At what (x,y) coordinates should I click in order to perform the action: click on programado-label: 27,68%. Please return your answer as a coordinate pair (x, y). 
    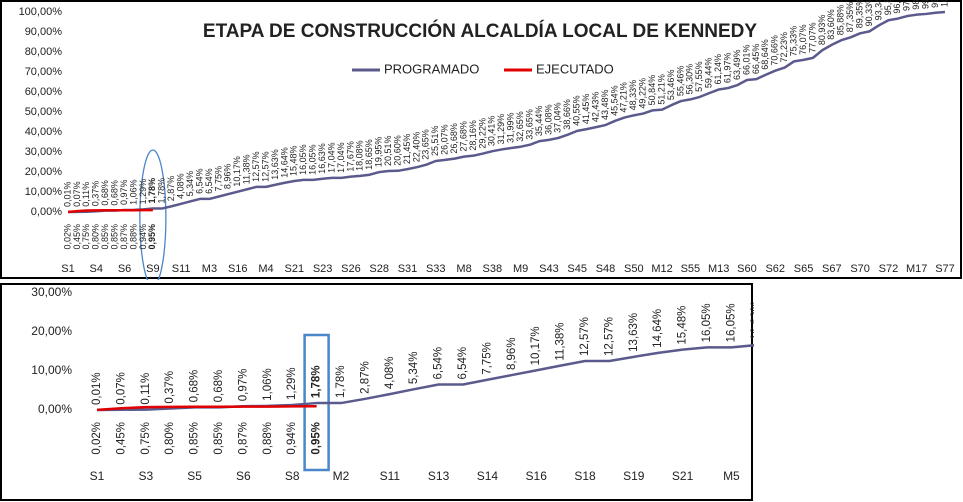
    Looking at the image, I should click on (463, 136).